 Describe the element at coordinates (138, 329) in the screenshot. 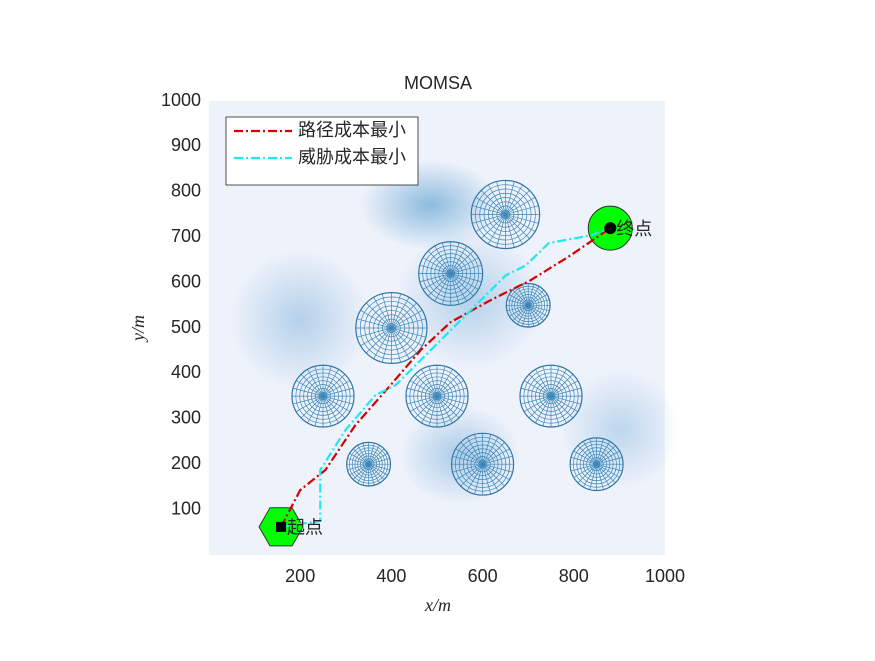

I see `y-axis-label: y/m` at that location.